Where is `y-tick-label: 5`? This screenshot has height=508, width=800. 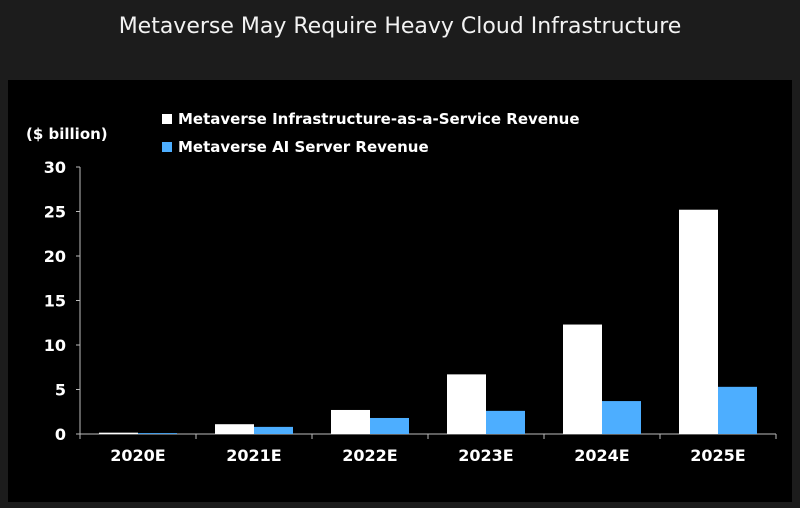 y-tick-label: 5 is located at coordinates (60, 390).